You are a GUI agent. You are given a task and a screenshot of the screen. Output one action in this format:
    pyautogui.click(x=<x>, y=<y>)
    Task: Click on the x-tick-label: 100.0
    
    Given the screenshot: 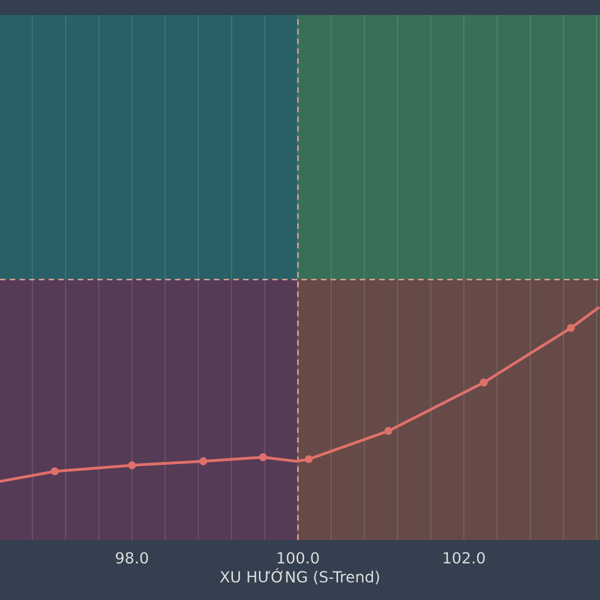 What is the action you would take?
    pyautogui.click(x=298, y=558)
    